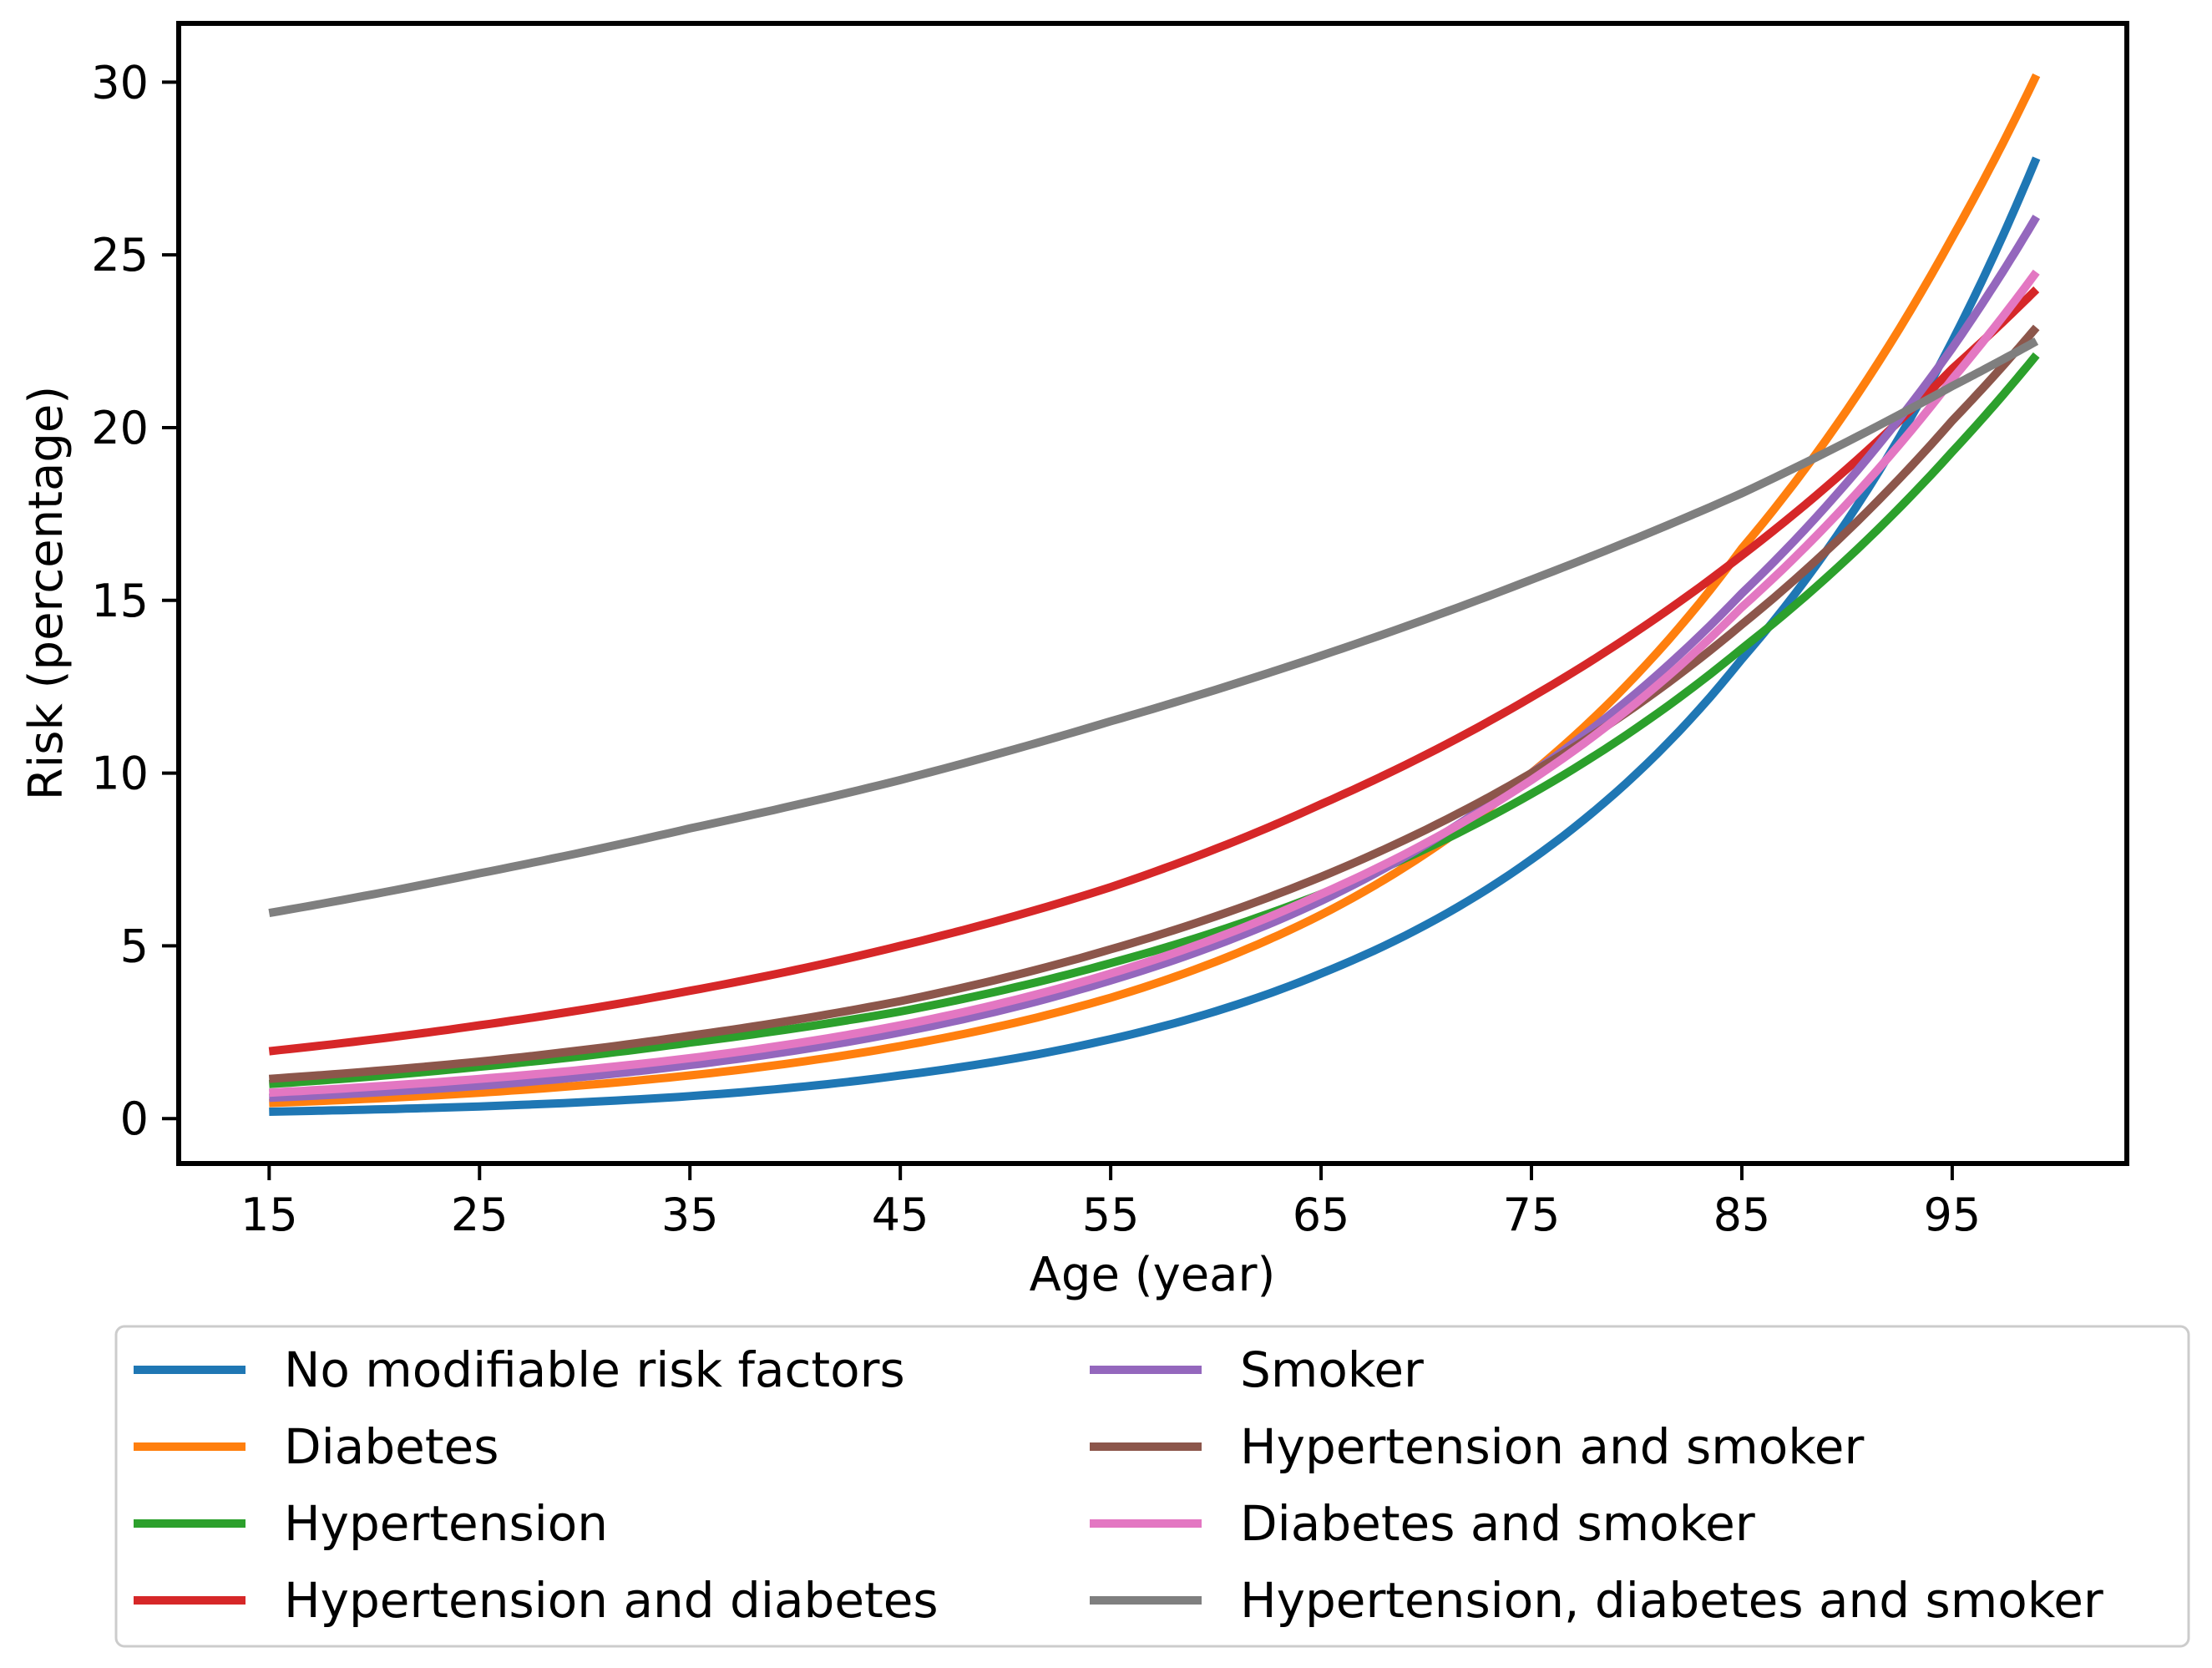 This screenshot has width=2212, height=1668. I want to click on y-tick-label: 15, so click(120, 601).